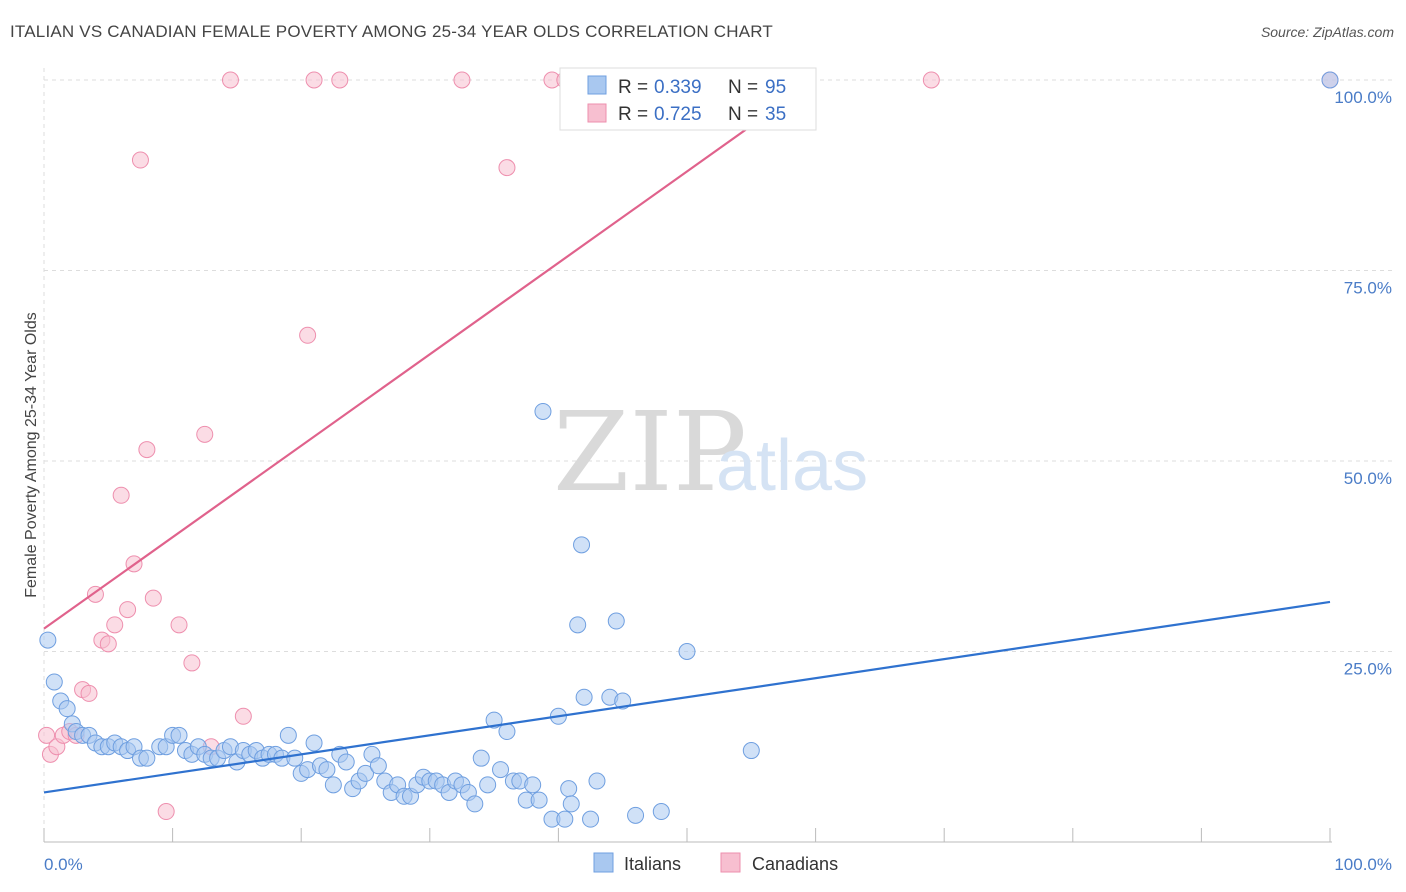 The width and height of the screenshot is (1406, 892). Describe the element at coordinates (603, 862) in the screenshot. I see `bottom-legend-italians-swatch` at that location.